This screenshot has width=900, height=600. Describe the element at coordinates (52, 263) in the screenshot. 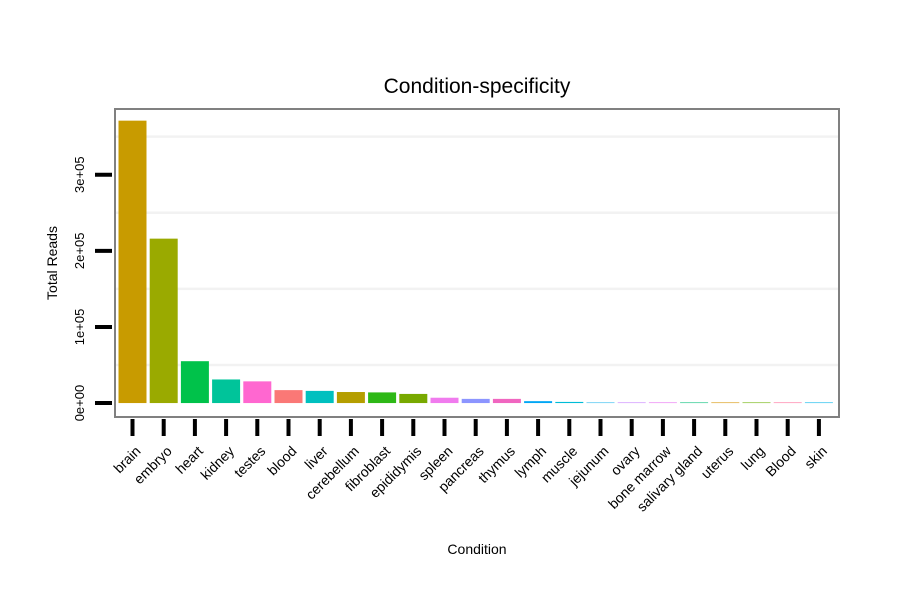

I see `y-axis-label: Total Reads` at that location.